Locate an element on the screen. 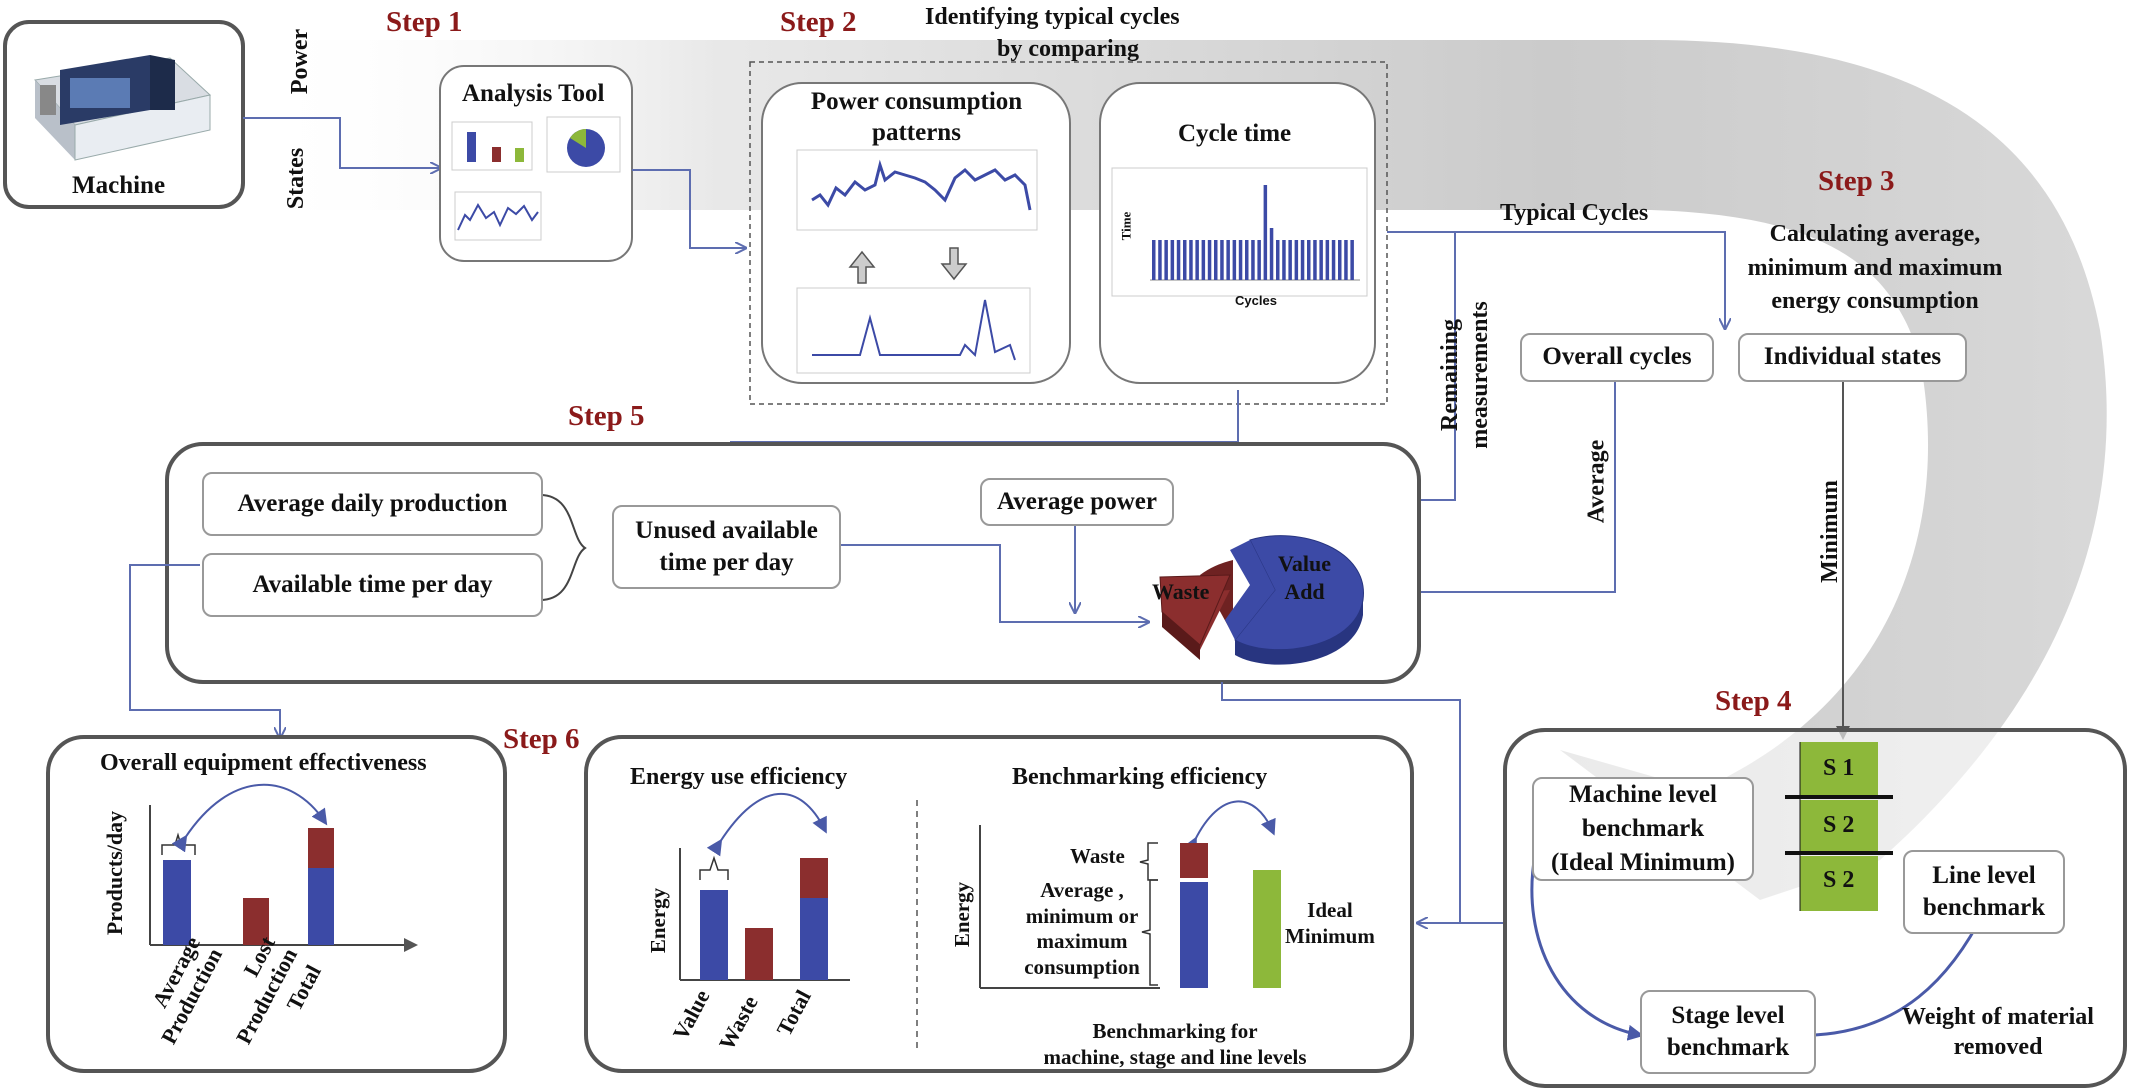 Image resolution: width=2131 pixels, height=1091 pixels. bench-bar-average is located at coordinates (1194, 935).